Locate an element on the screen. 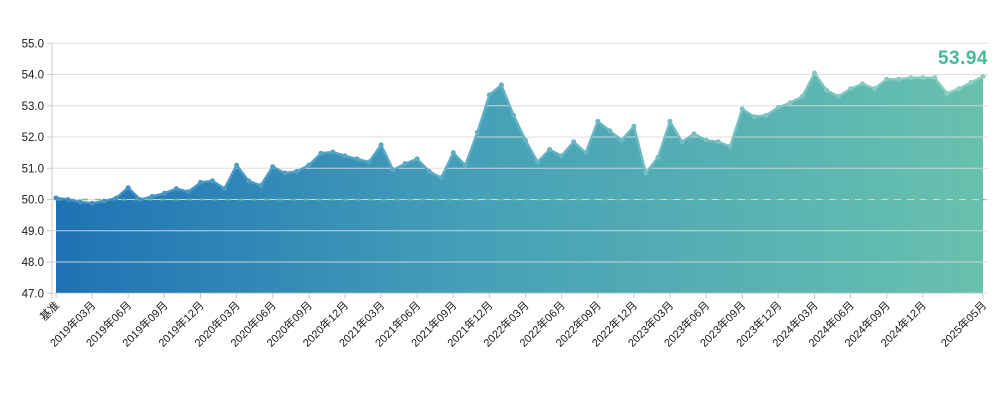  y-tick-label: 51.0 is located at coordinates (33, 169).